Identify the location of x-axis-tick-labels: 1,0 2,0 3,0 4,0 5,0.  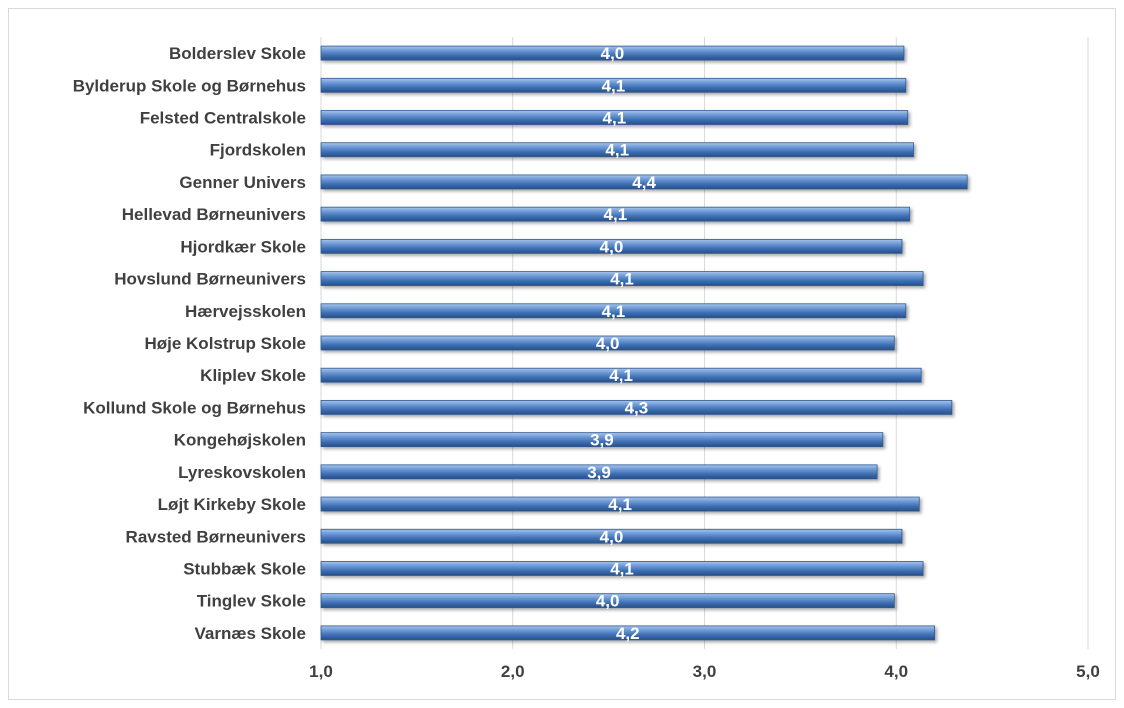
(704, 671).